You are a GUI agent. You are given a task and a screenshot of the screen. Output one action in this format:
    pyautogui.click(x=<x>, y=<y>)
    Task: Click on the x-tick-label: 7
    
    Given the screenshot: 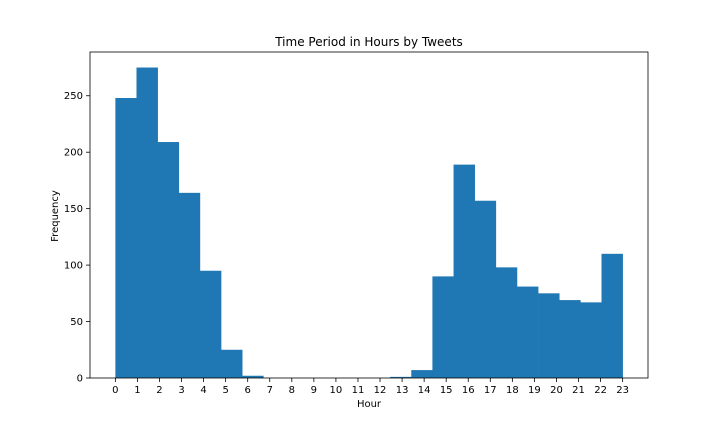 What is the action you would take?
    pyautogui.click(x=270, y=390)
    